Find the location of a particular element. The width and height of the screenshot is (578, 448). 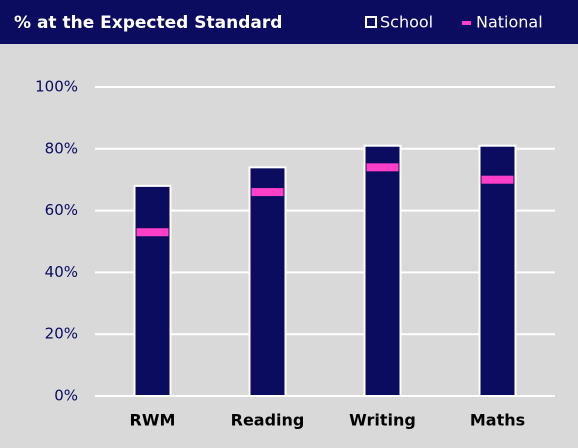

y-tick-label: 0% is located at coordinates (66, 396).